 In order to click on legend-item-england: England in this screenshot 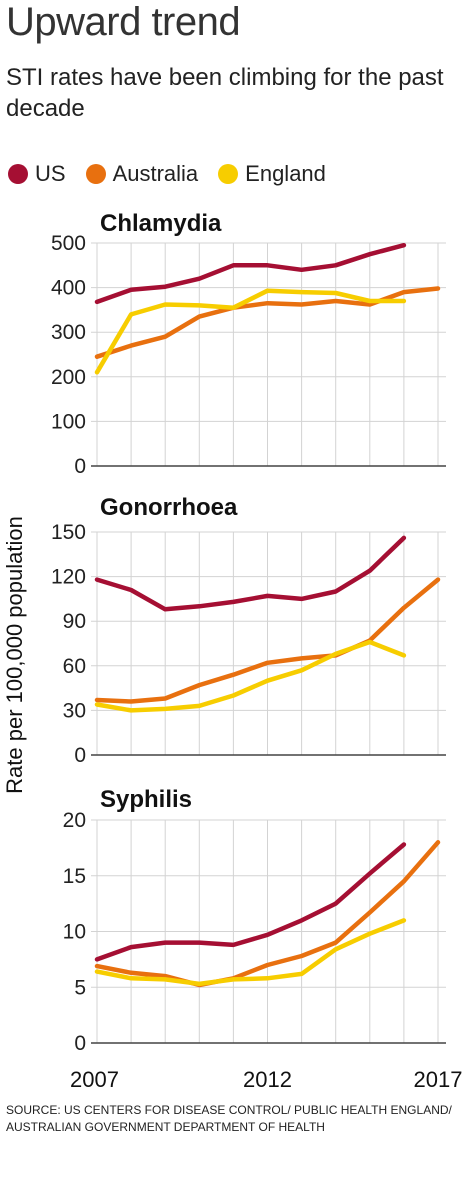, I will do `click(272, 174)`.